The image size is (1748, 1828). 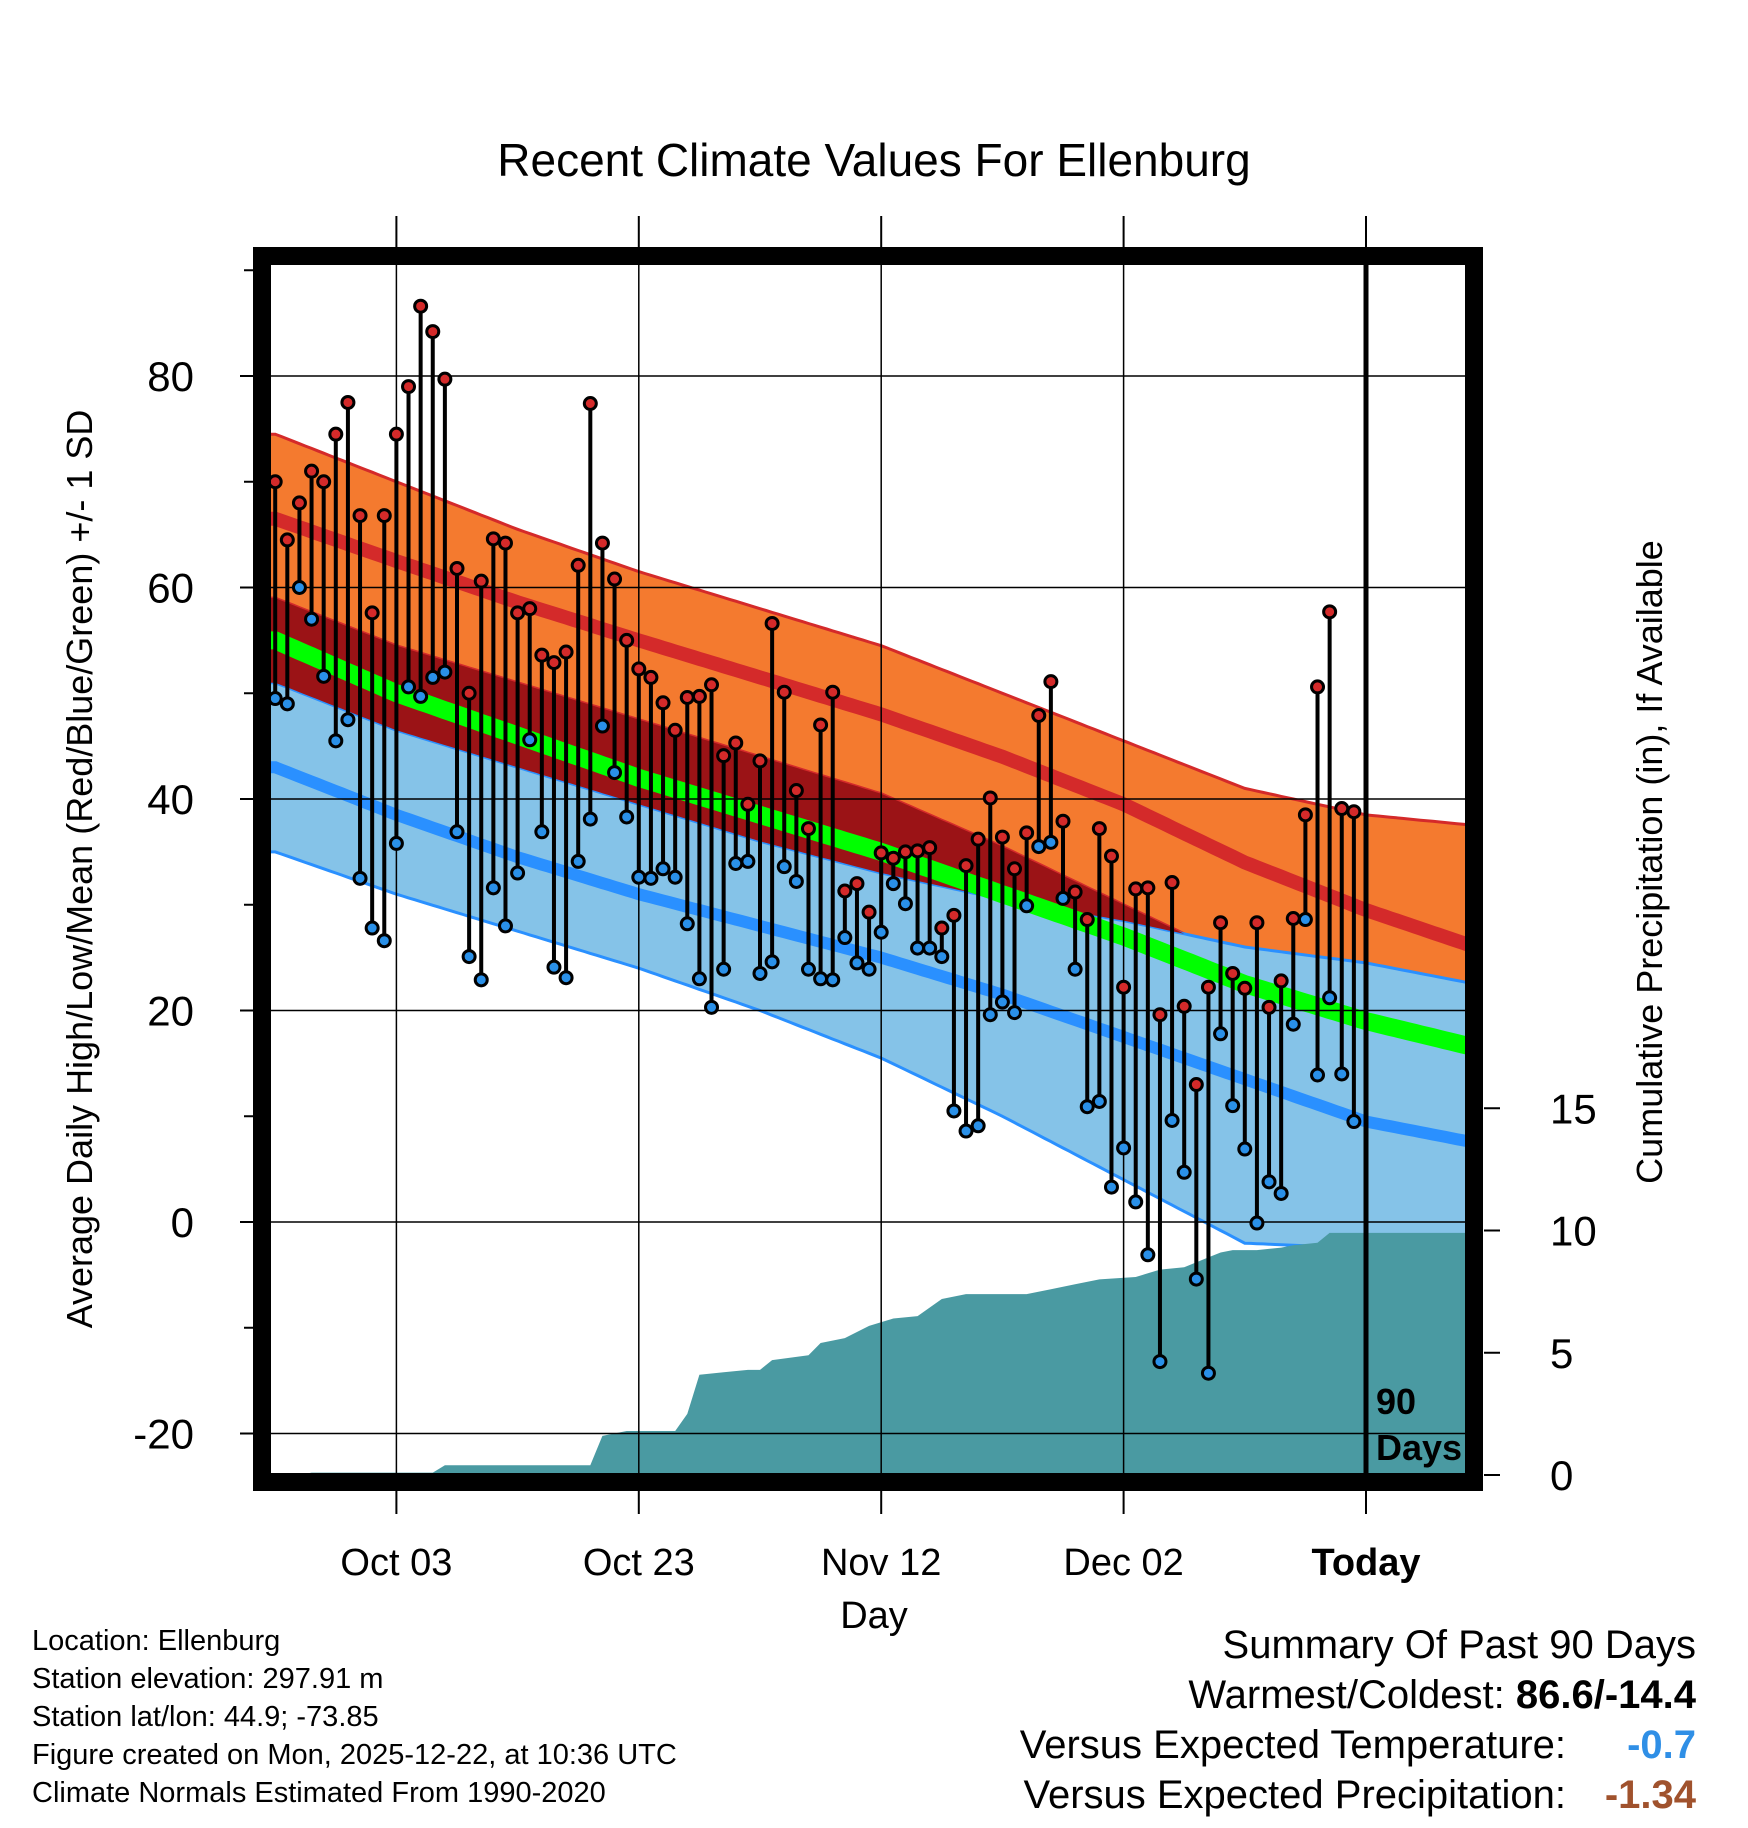 What do you see at coordinates (1123, 1563) in the screenshot?
I see `x-tick-label: Dec 02` at bounding box center [1123, 1563].